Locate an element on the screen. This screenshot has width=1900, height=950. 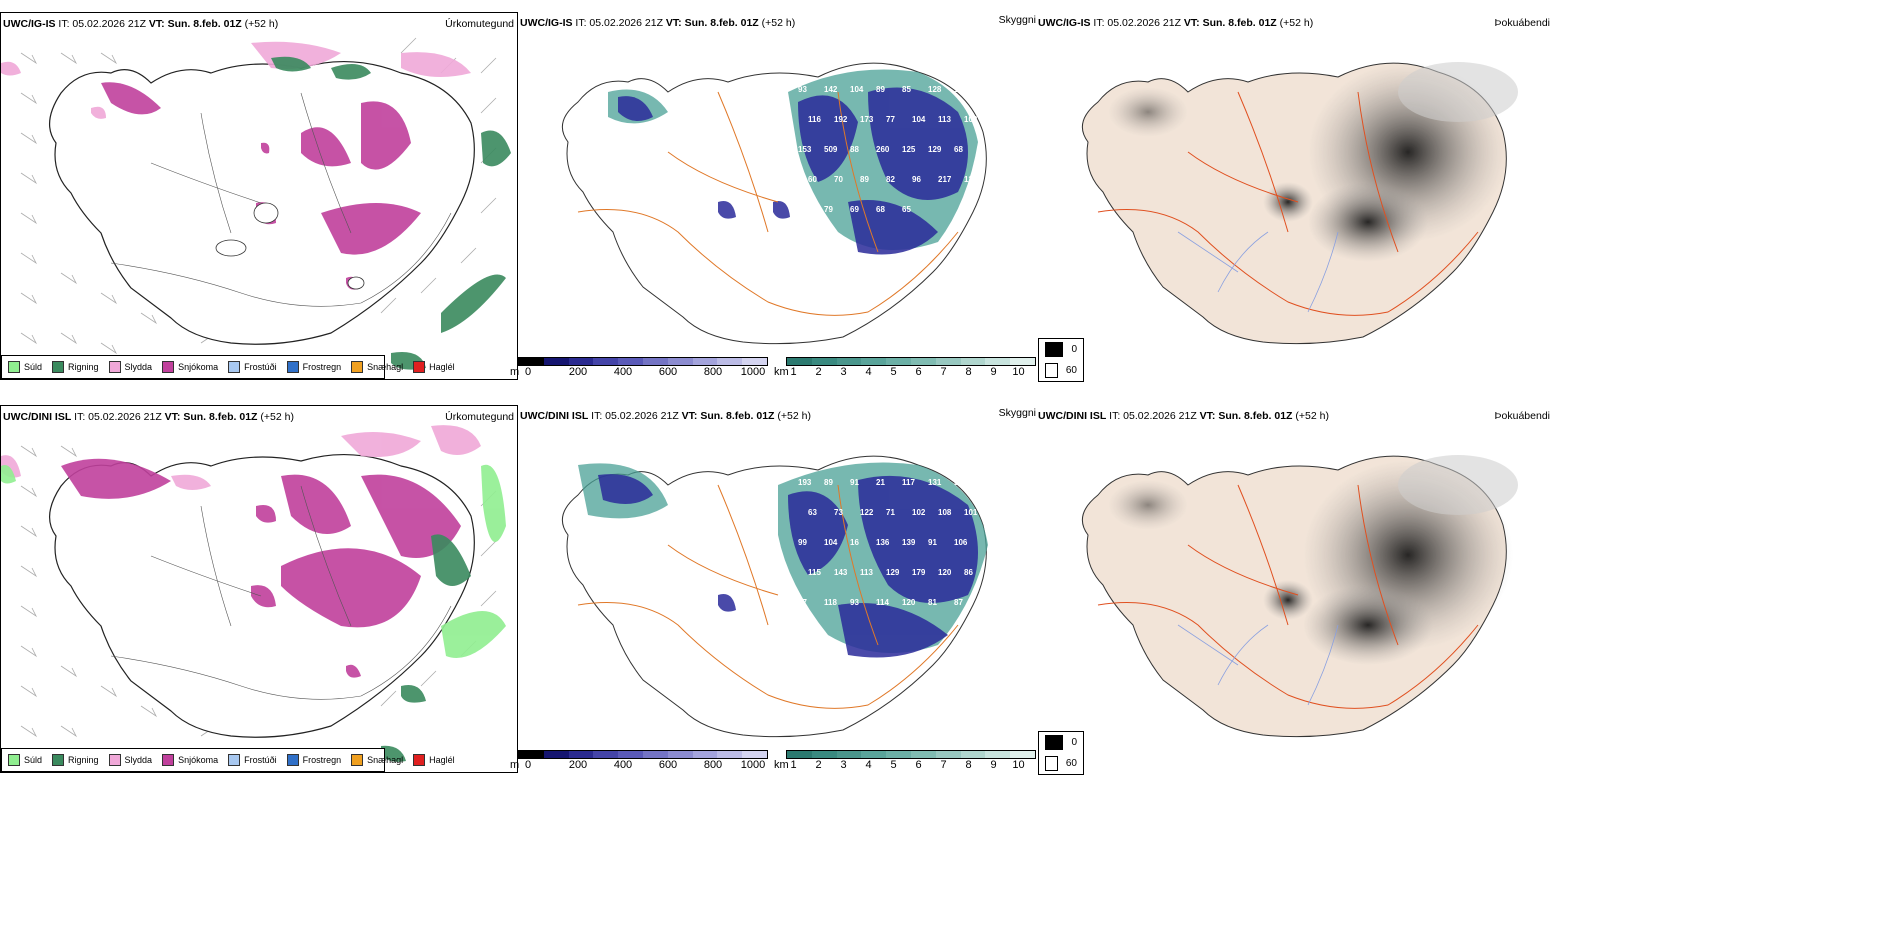
visibility-value-label: 71 is located at coordinates (890, 512).